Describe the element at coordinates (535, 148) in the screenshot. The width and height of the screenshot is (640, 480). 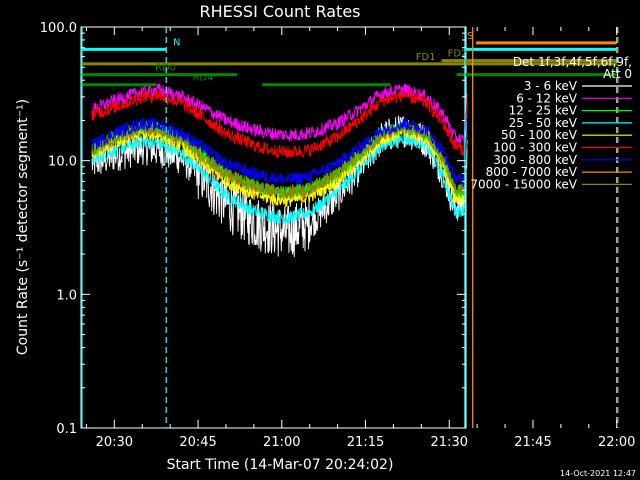
I see `legend-entry-label: 100 - 300 keV` at that location.